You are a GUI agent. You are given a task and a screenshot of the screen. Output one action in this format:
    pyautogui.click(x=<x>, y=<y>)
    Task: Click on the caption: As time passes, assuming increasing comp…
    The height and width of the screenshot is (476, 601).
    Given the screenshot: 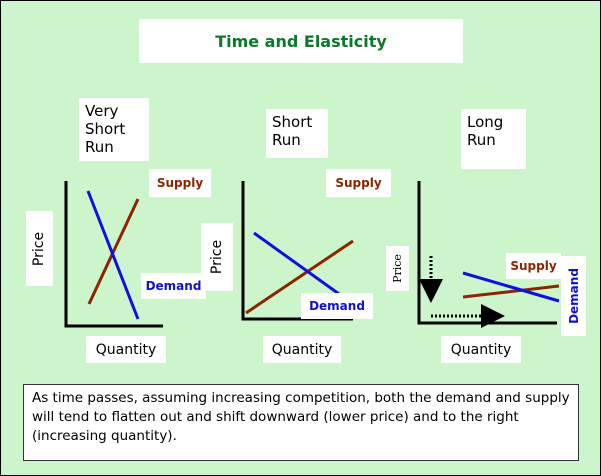 What is the action you would take?
    pyautogui.click(x=301, y=422)
    